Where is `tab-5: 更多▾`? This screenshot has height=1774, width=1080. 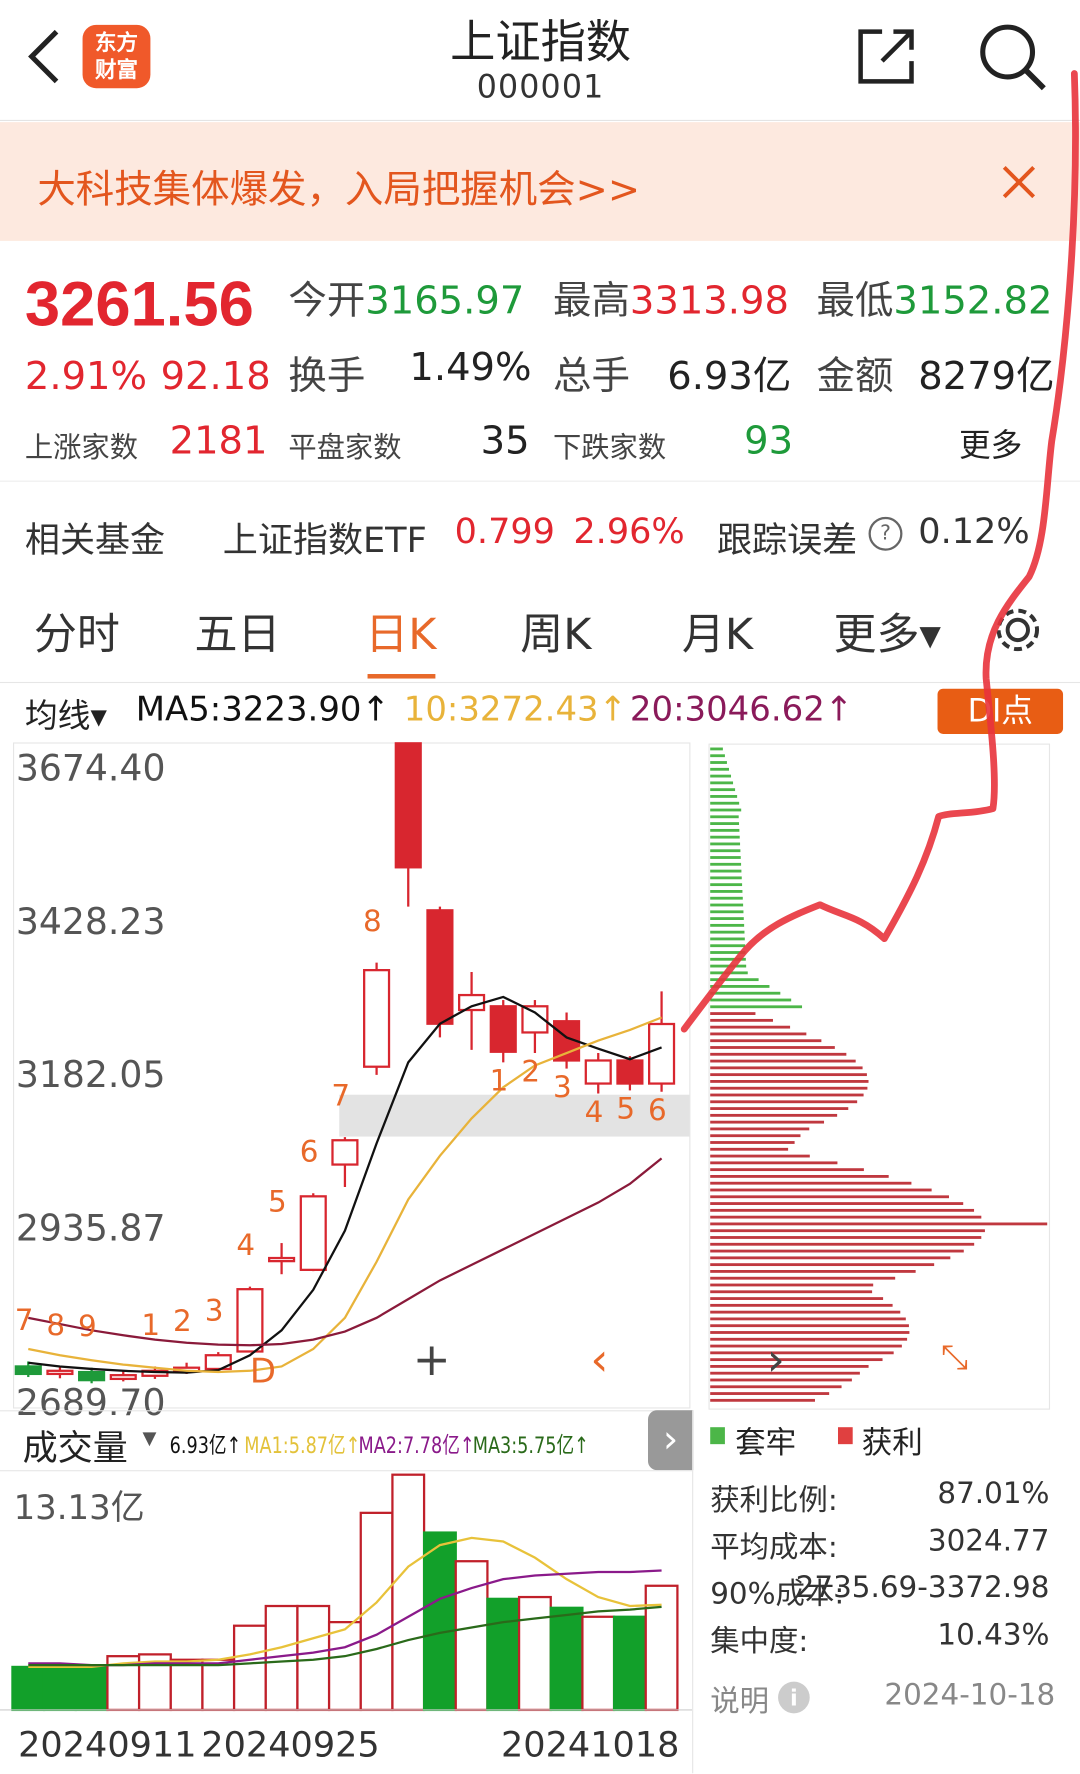
tab-5: 更多▾ is located at coordinates (887, 634).